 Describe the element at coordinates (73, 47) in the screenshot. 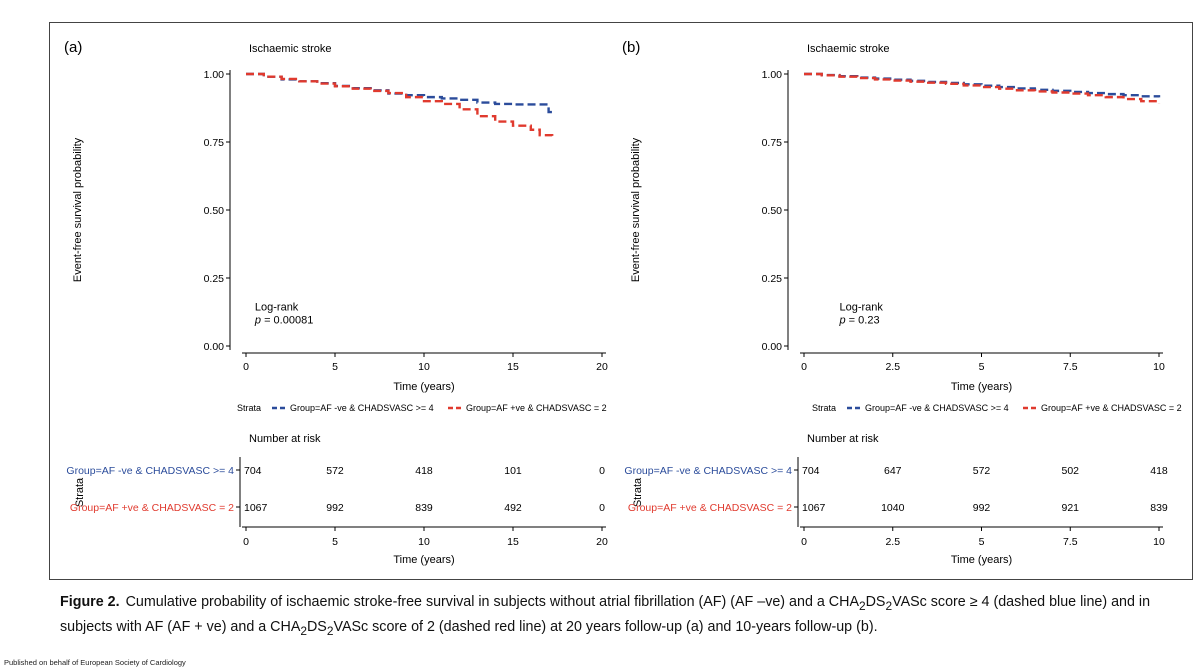

I see `panel-label: (a)` at that location.